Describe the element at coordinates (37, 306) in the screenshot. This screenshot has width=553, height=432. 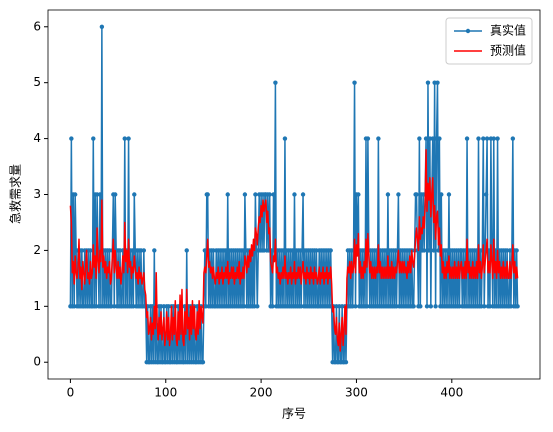
I see `y-tick-label: 1` at that location.